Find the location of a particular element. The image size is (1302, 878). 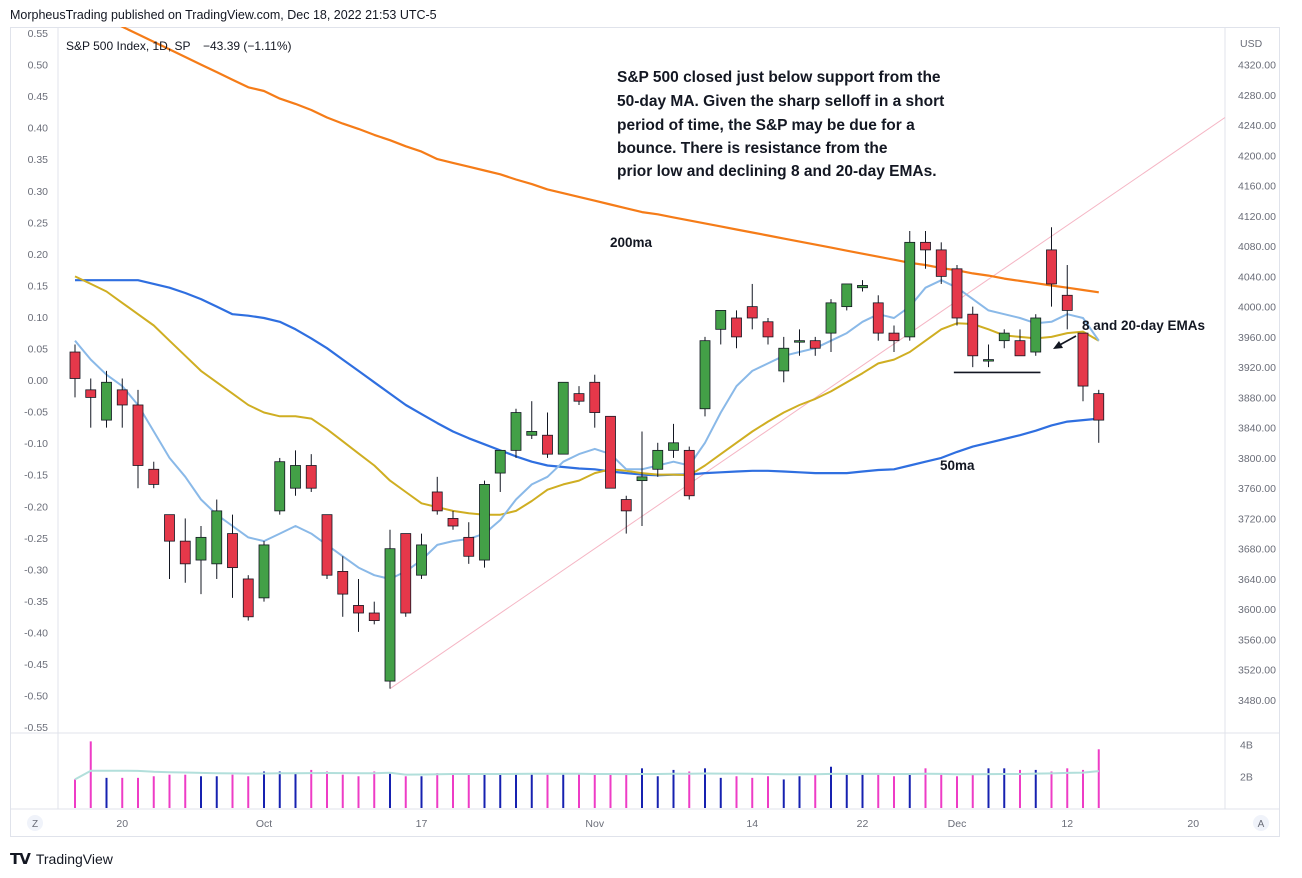

left-tick-label: -0.30 is located at coordinates (36, 570).